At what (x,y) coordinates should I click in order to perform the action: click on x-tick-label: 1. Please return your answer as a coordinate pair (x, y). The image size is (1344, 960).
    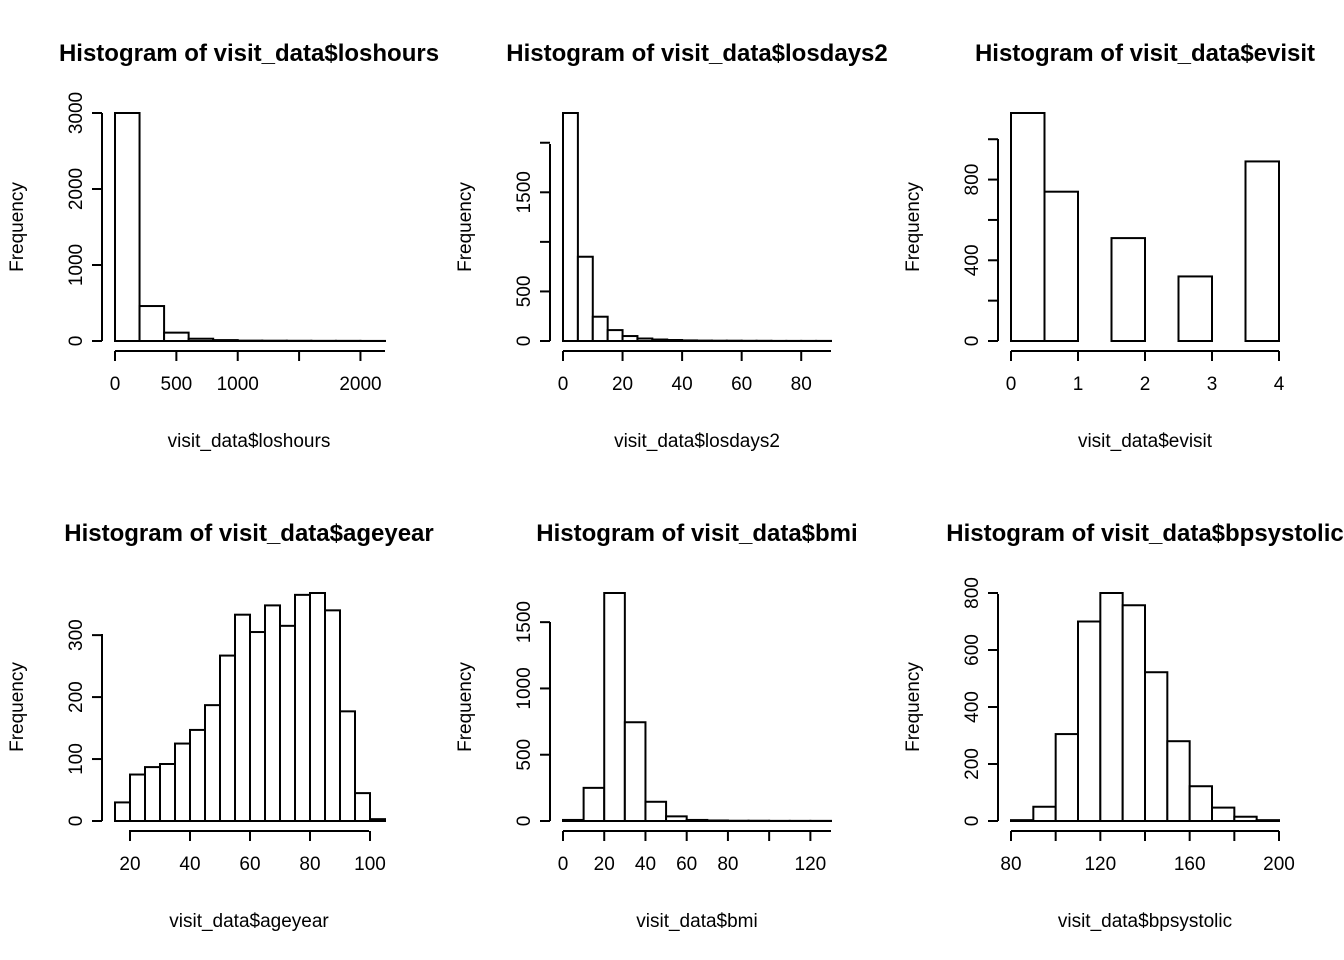
    Looking at the image, I should click on (1078, 384).